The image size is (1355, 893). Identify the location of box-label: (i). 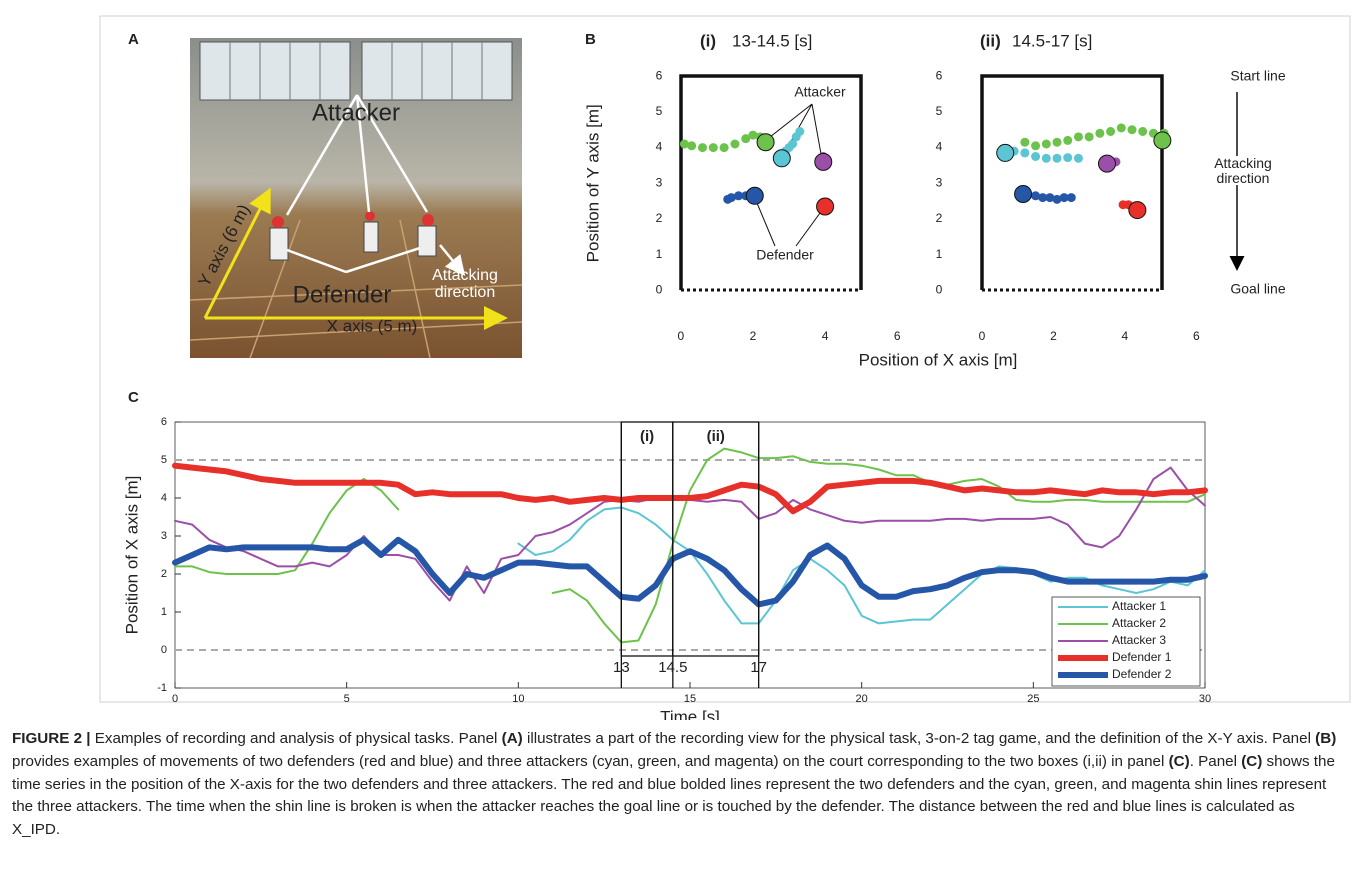
(647, 436).